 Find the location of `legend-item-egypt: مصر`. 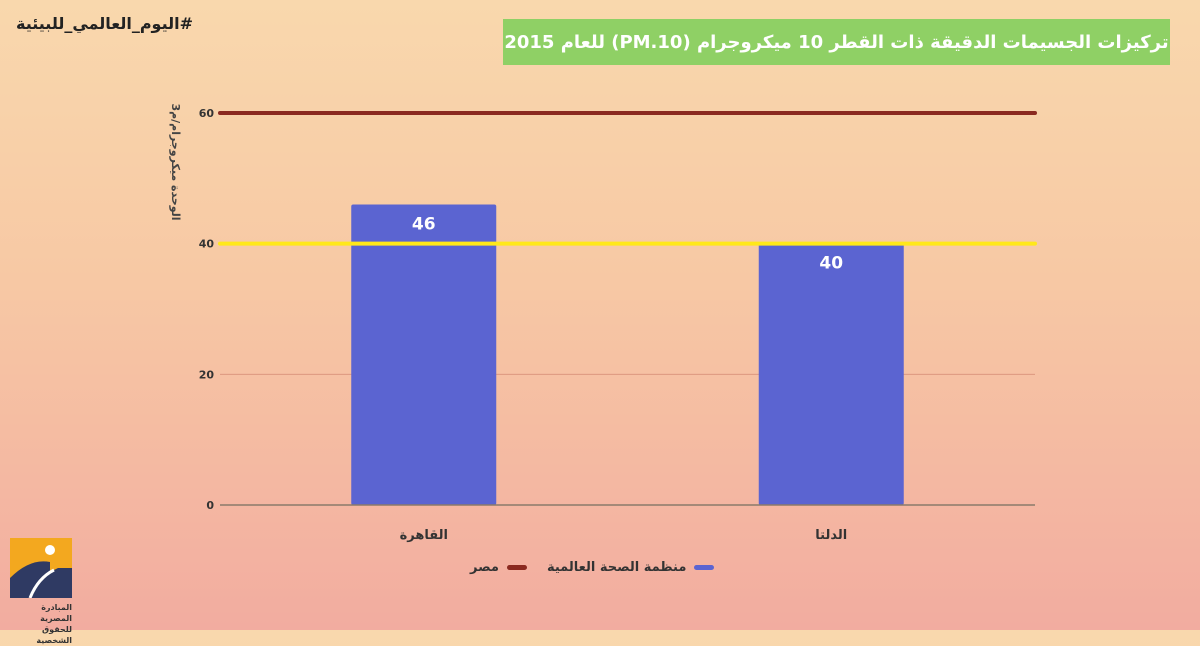

legend-item-egypt: مصر is located at coordinates (498, 567).